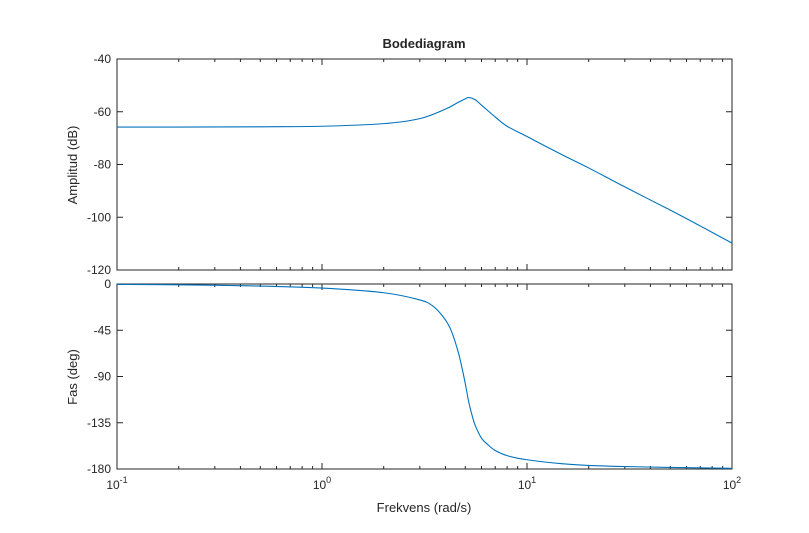  I want to click on magnitude-y-axis-label: Amplitud (dB), so click(72, 165).